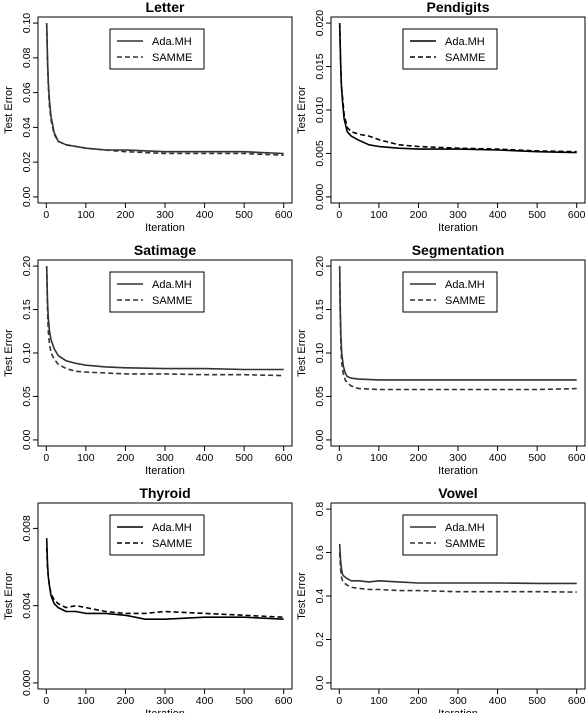 The image size is (587, 713). I want to click on chart-title: Pendigits, so click(457, 7).